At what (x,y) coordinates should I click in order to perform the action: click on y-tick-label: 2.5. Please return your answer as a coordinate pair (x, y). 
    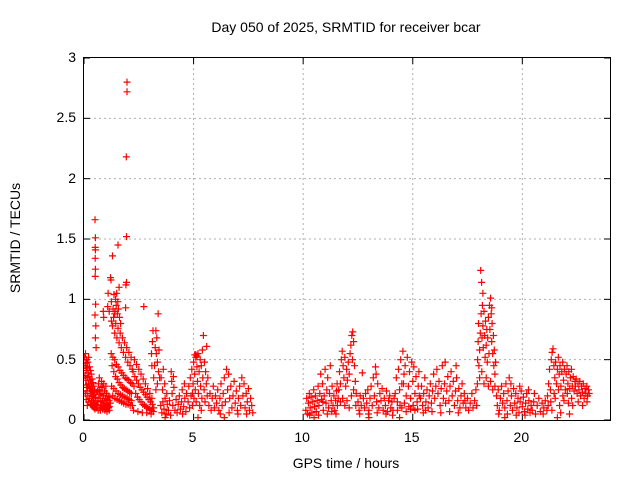
    Looking at the image, I should click on (66, 117).